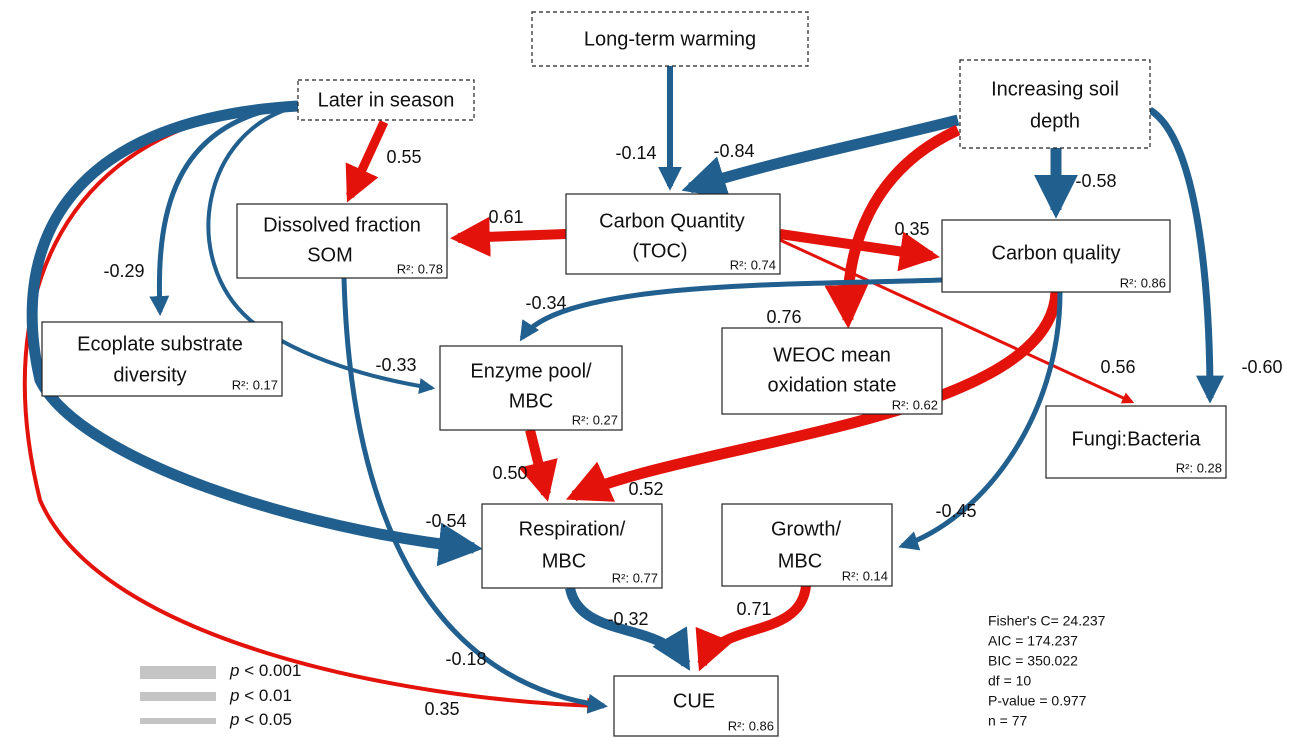 The image size is (1296, 738). I want to click on path-coefficient: -0.33, so click(395, 365).